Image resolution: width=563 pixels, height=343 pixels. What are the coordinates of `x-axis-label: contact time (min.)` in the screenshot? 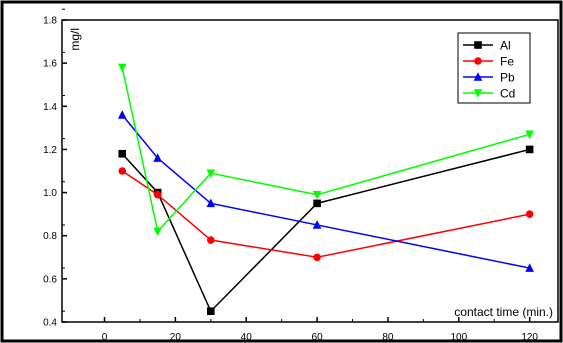 It's located at (503, 312).